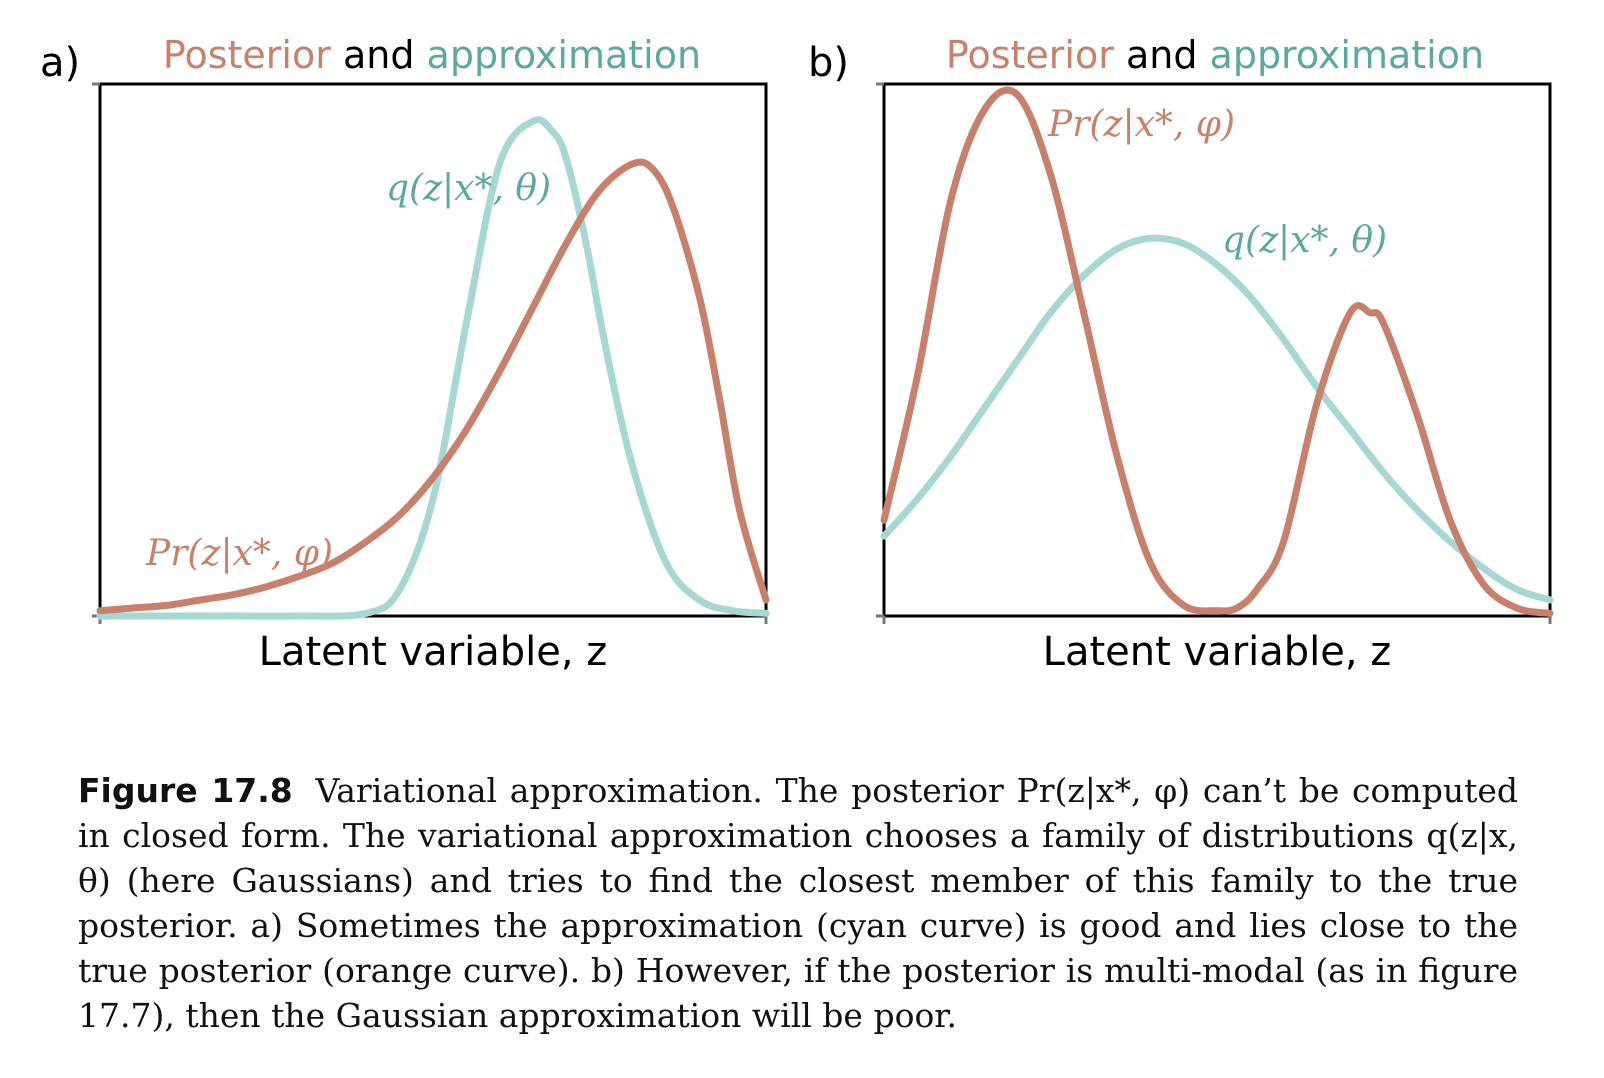 The height and width of the screenshot is (1078, 1604). I want to click on panel-b-posterior-label: Pr(z|x*, φ), so click(1141, 124).